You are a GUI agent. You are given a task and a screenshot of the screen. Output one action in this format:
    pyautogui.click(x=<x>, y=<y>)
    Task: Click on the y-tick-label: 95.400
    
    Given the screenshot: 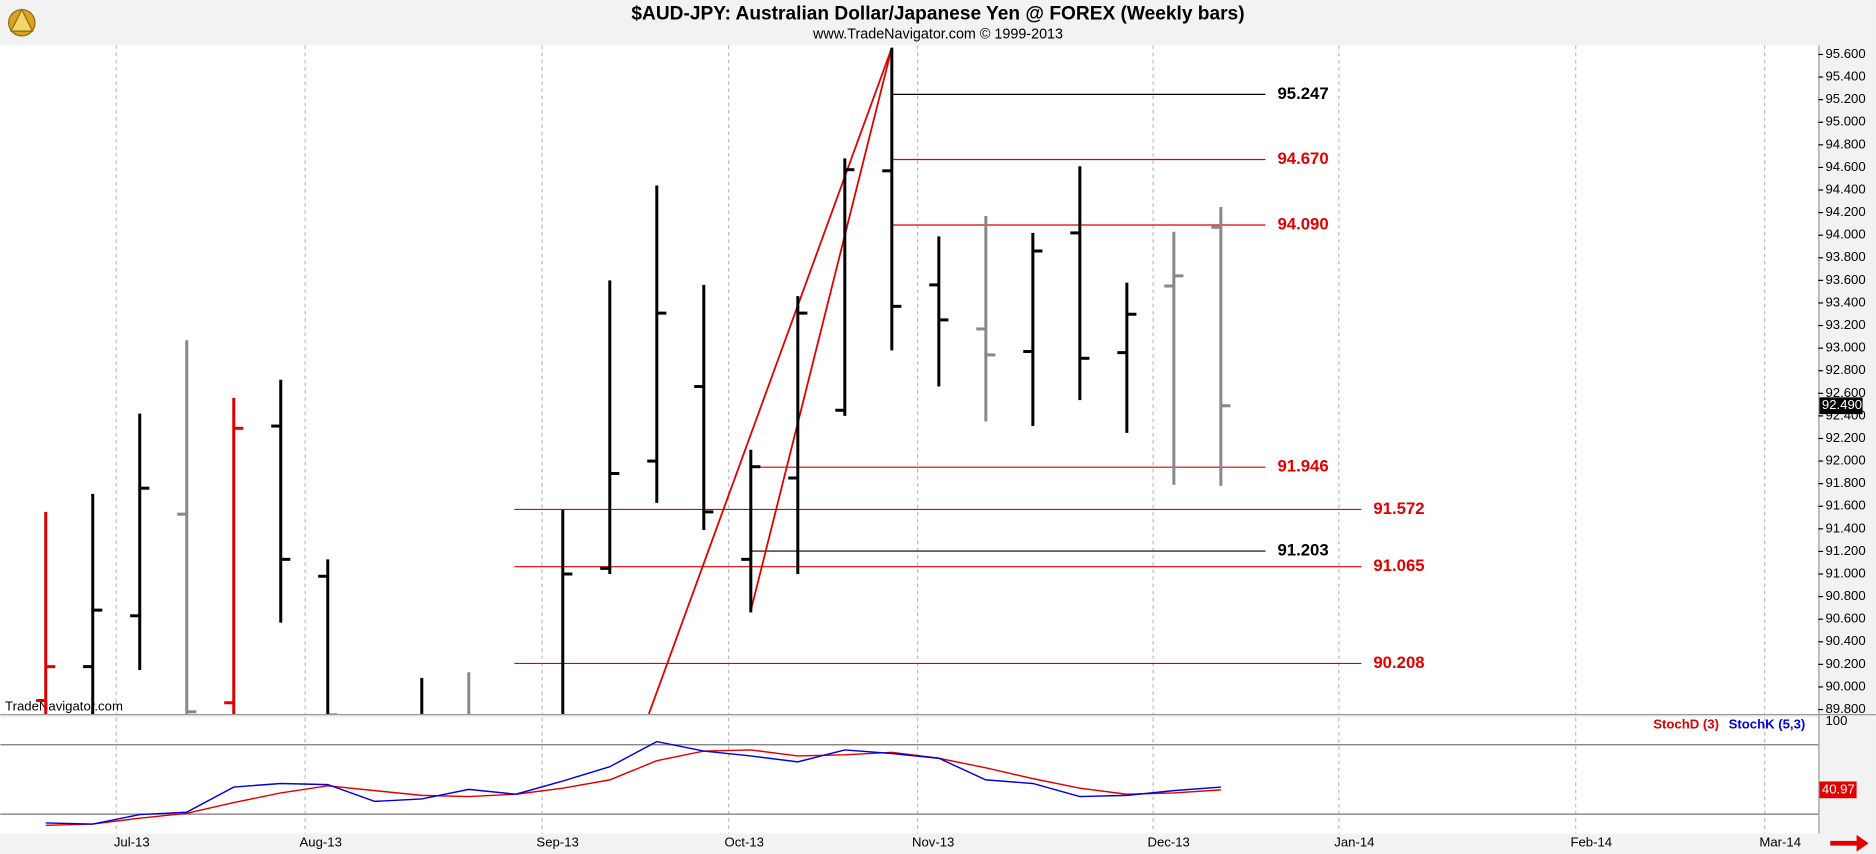 What is the action you would take?
    pyautogui.click(x=1845, y=76)
    